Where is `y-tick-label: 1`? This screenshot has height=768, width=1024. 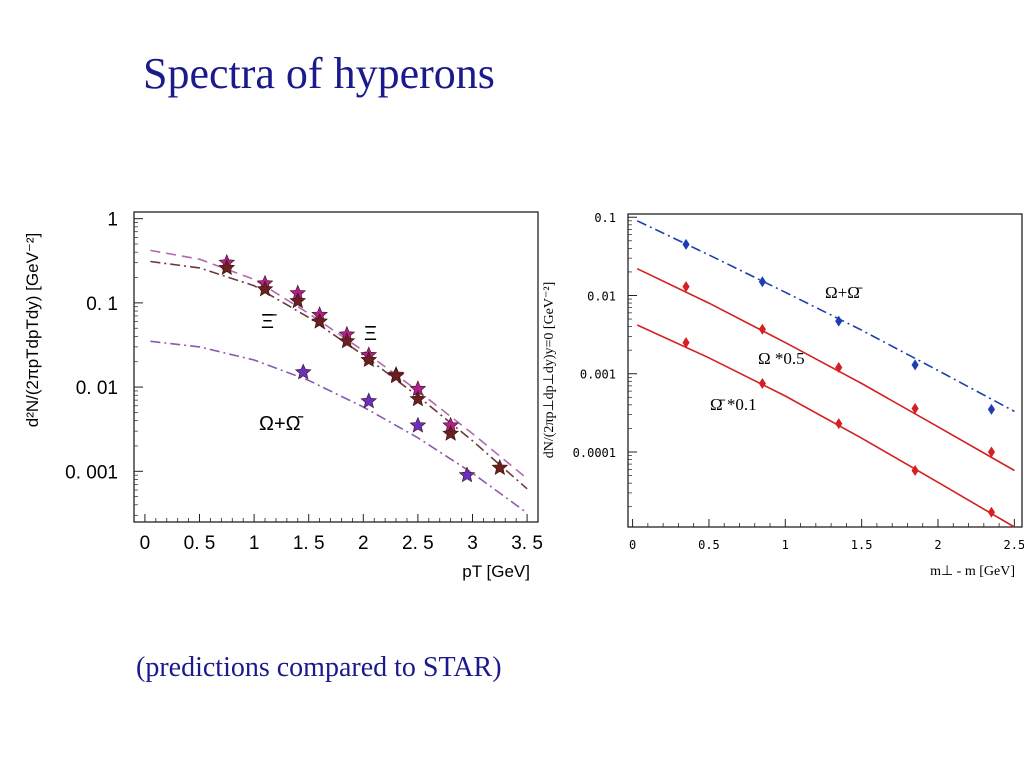
y-tick-label: 1 is located at coordinates (112, 220).